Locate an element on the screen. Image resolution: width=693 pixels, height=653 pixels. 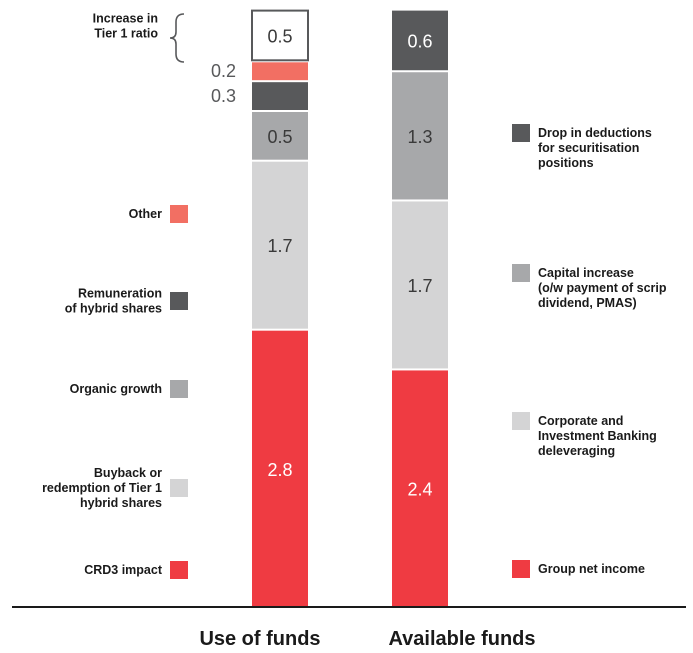
right-legend-label: Corporate and is located at coordinates (580, 421).